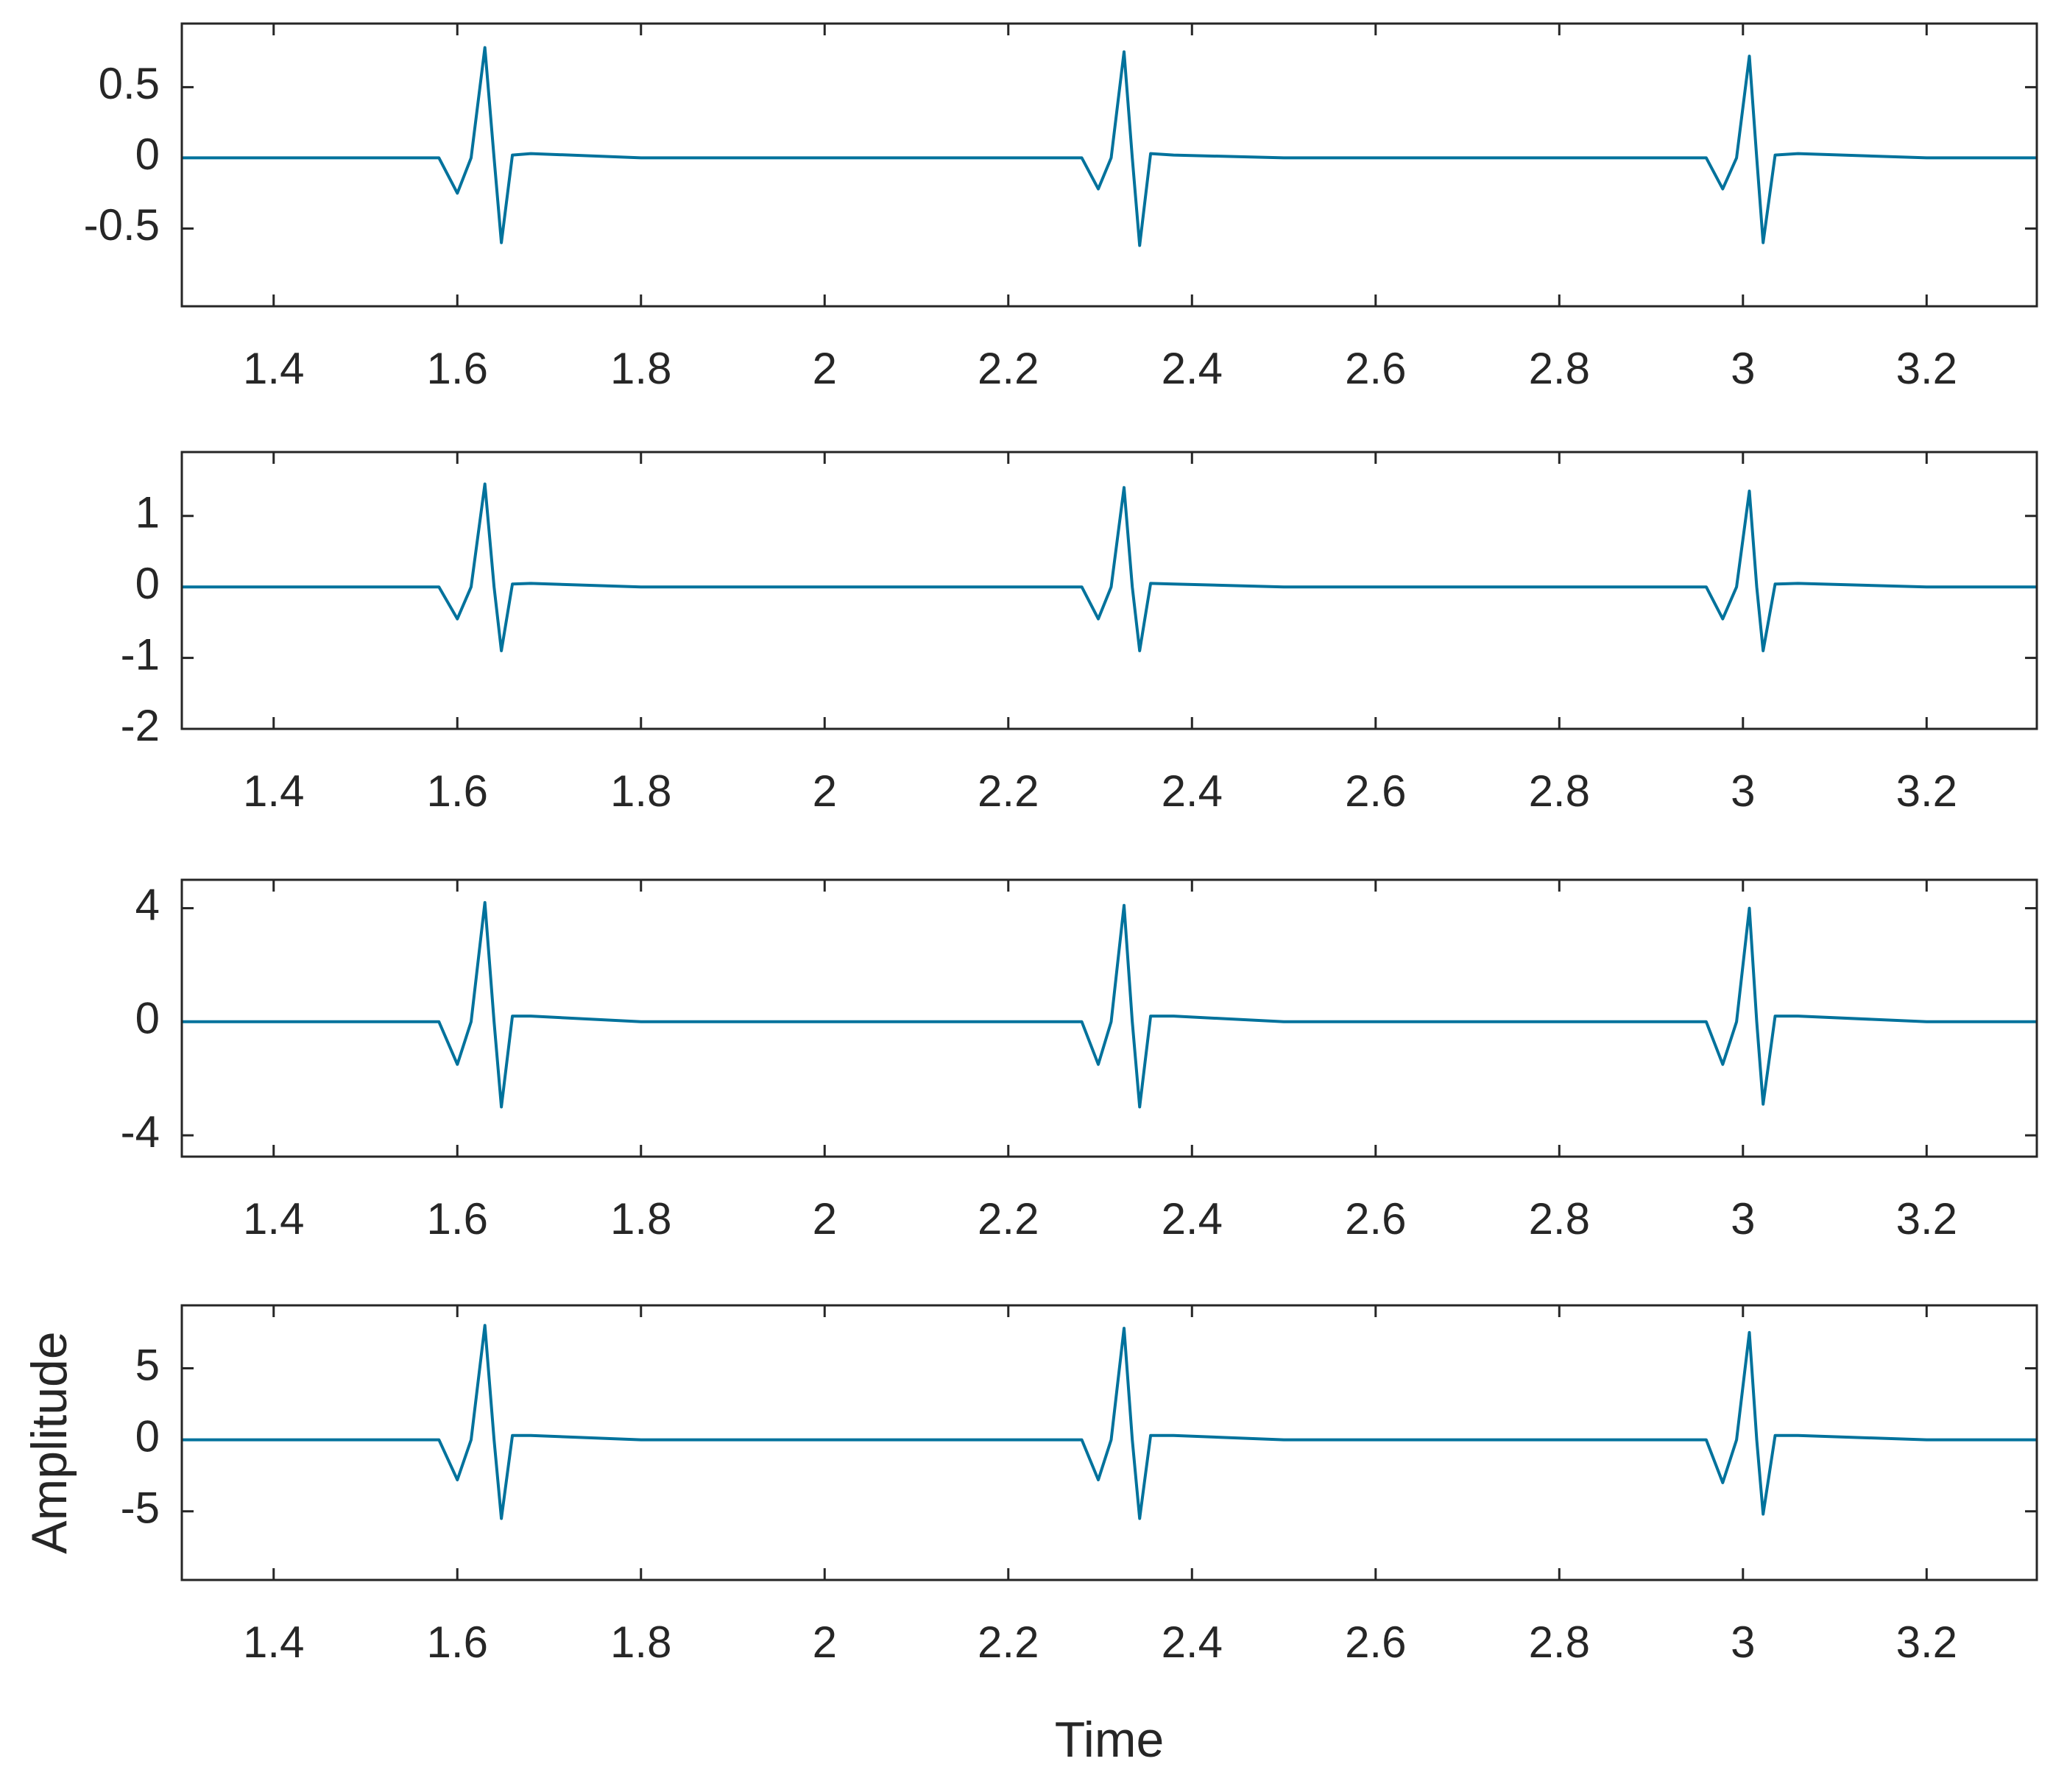 The width and height of the screenshot is (2067, 1792). I want to click on axes-background, so click(1109, 1018).